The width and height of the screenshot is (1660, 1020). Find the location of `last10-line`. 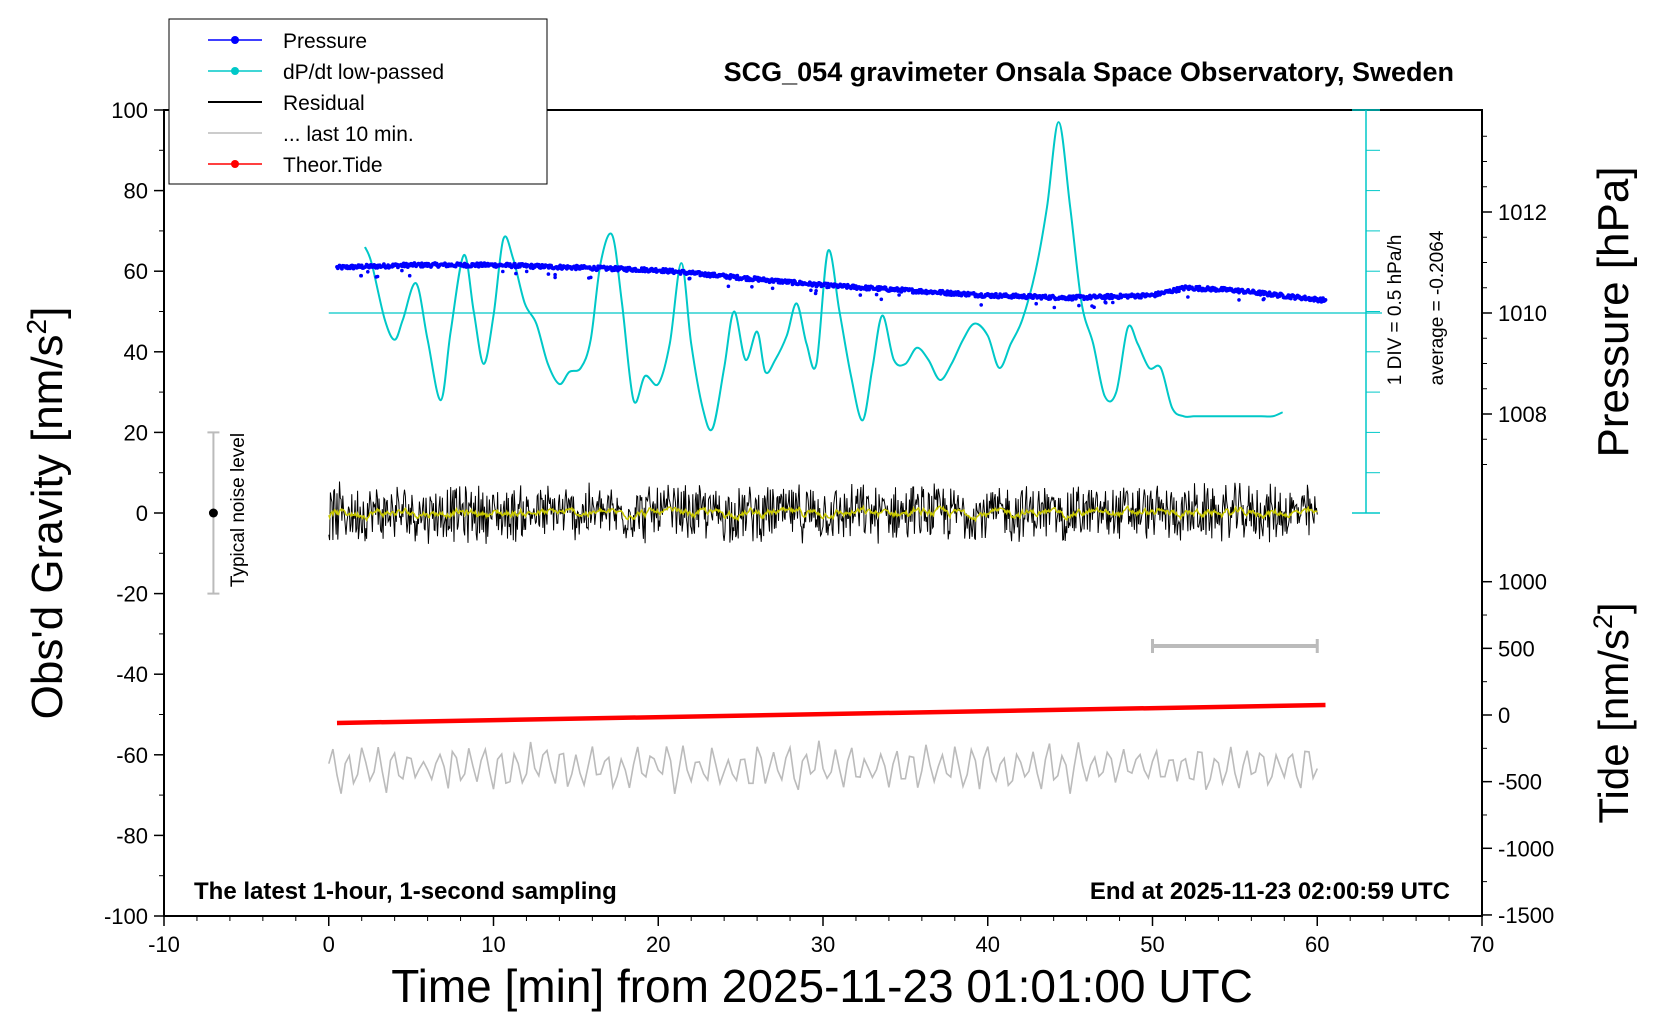

last10-line is located at coordinates (823, 767).